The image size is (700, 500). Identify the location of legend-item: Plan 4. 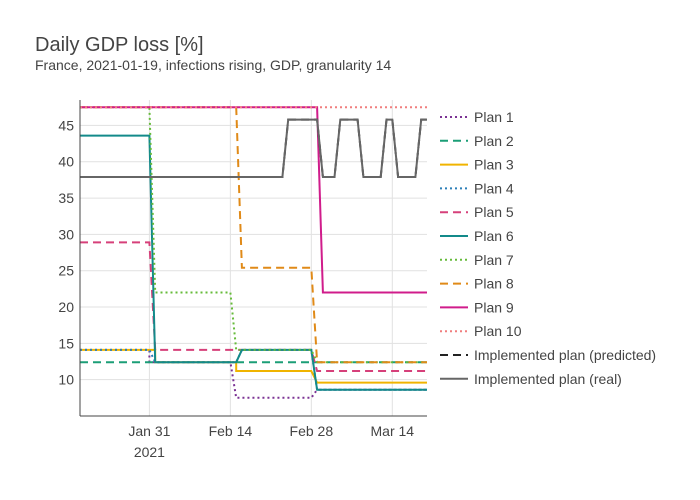
(477, 188).